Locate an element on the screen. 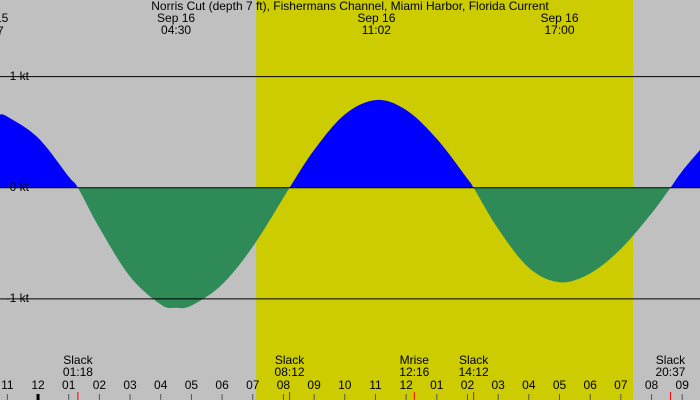  event-time: 20:37 is located at coordinates (670, 372).